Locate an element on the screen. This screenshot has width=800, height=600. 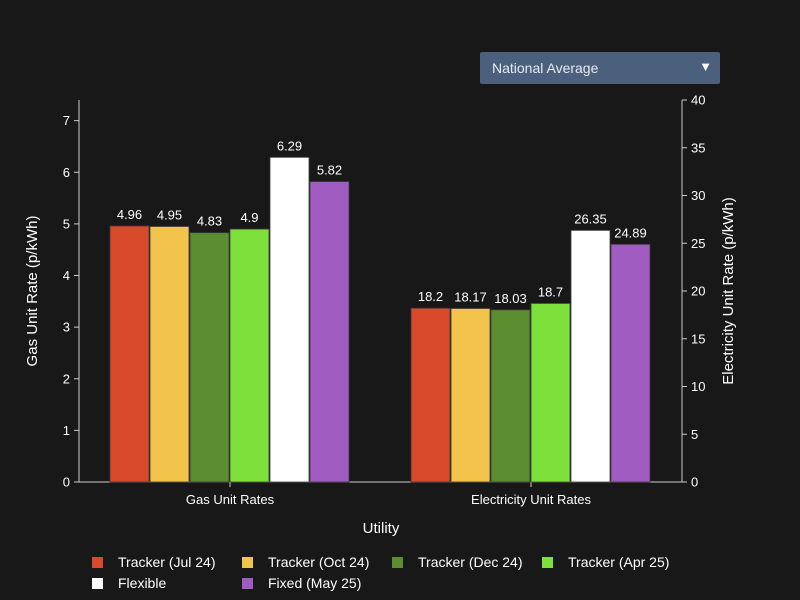
bar-value-label: 18.2 is located at coordinates (430, 296).